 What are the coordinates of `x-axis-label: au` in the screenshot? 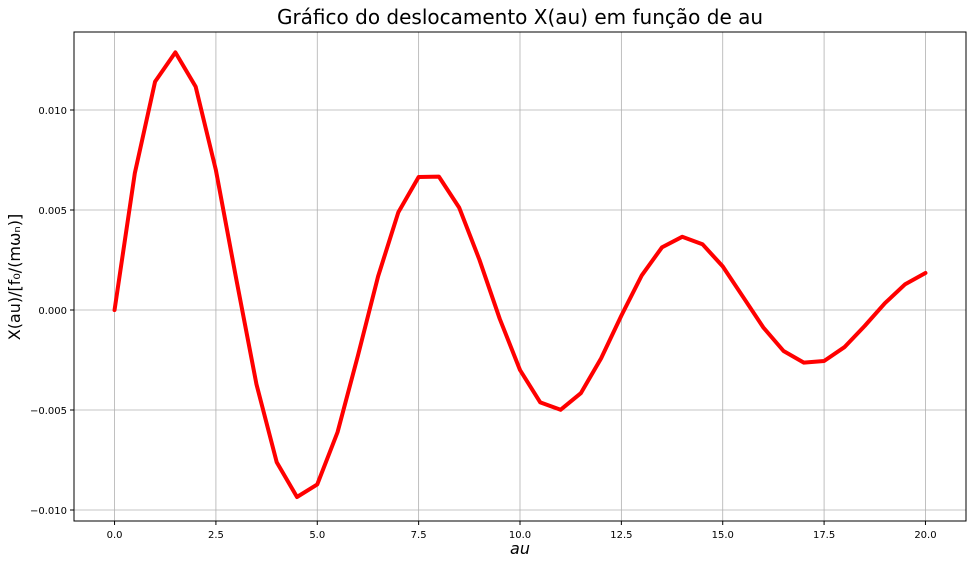 It's located at (520, 548).